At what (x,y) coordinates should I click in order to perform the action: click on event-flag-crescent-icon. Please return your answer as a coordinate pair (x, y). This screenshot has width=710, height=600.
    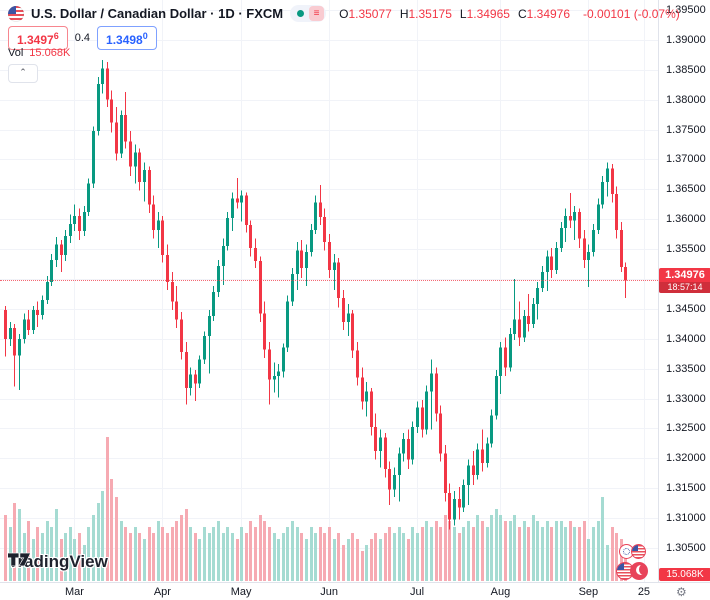
    Looking at the image, I should click on (639, 571).